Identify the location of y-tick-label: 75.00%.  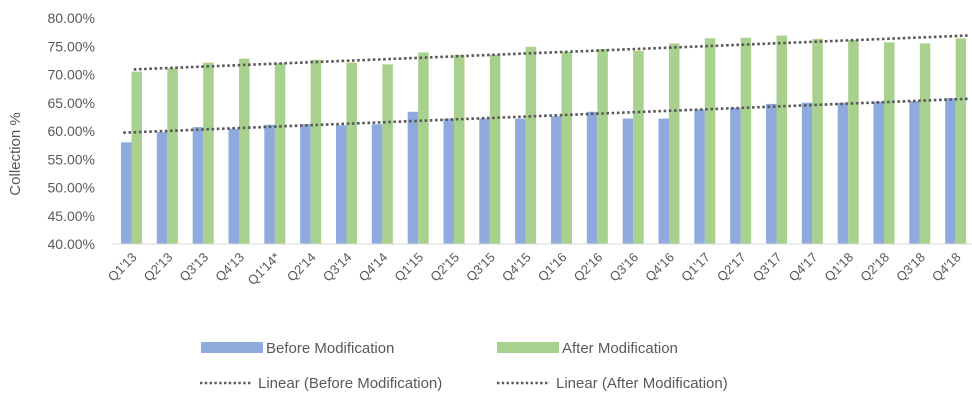
(71, 46).